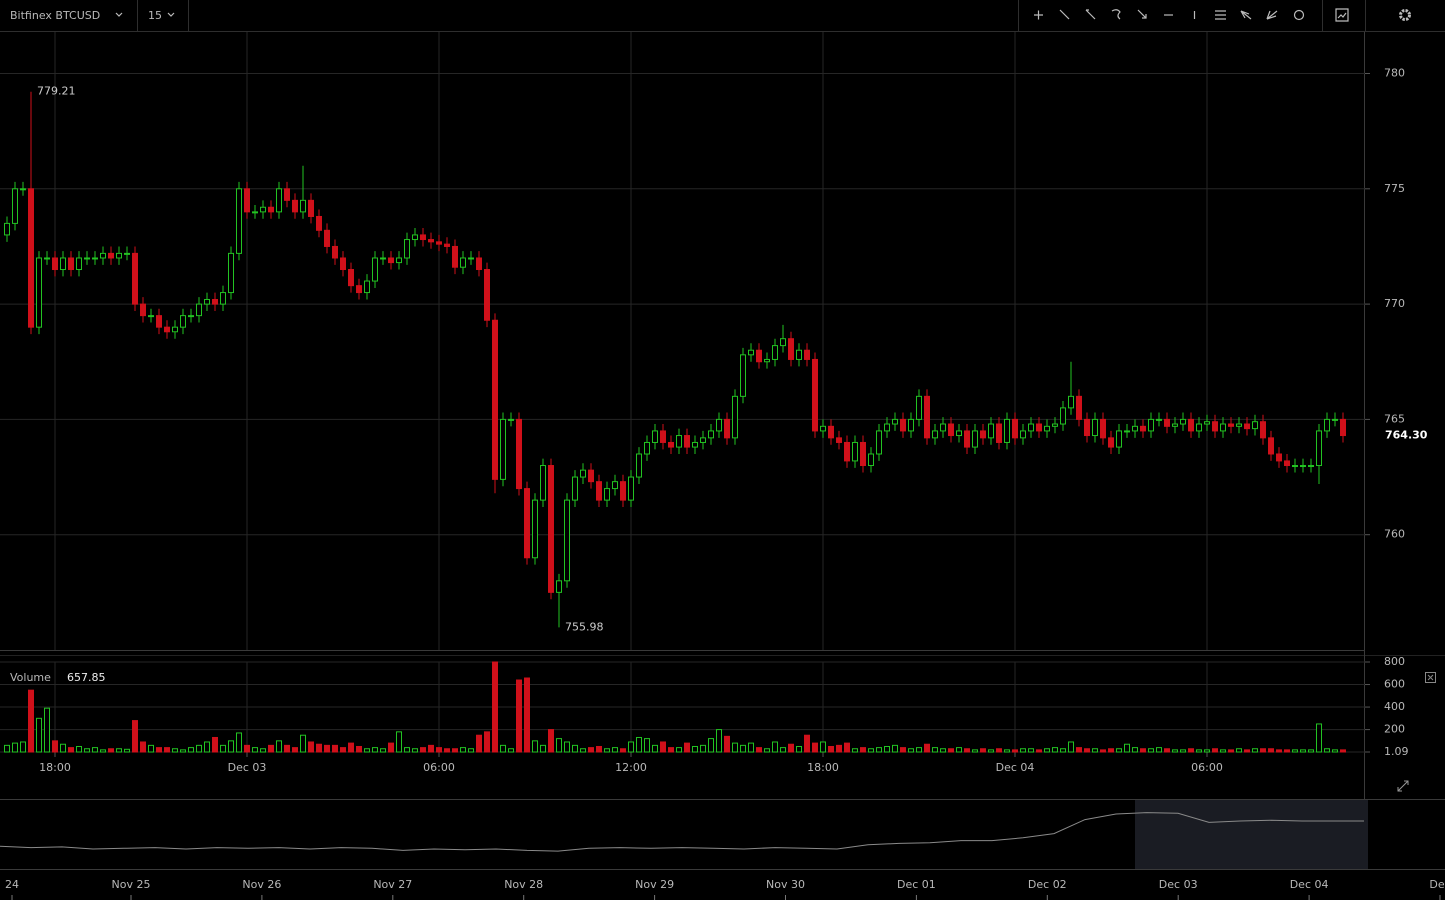 This screenshot has height=900, width=1445. What do you see at coordinates (12, 884) in the screenshot?
I see `navigator-label: 24` at bounding box center [12, 884].